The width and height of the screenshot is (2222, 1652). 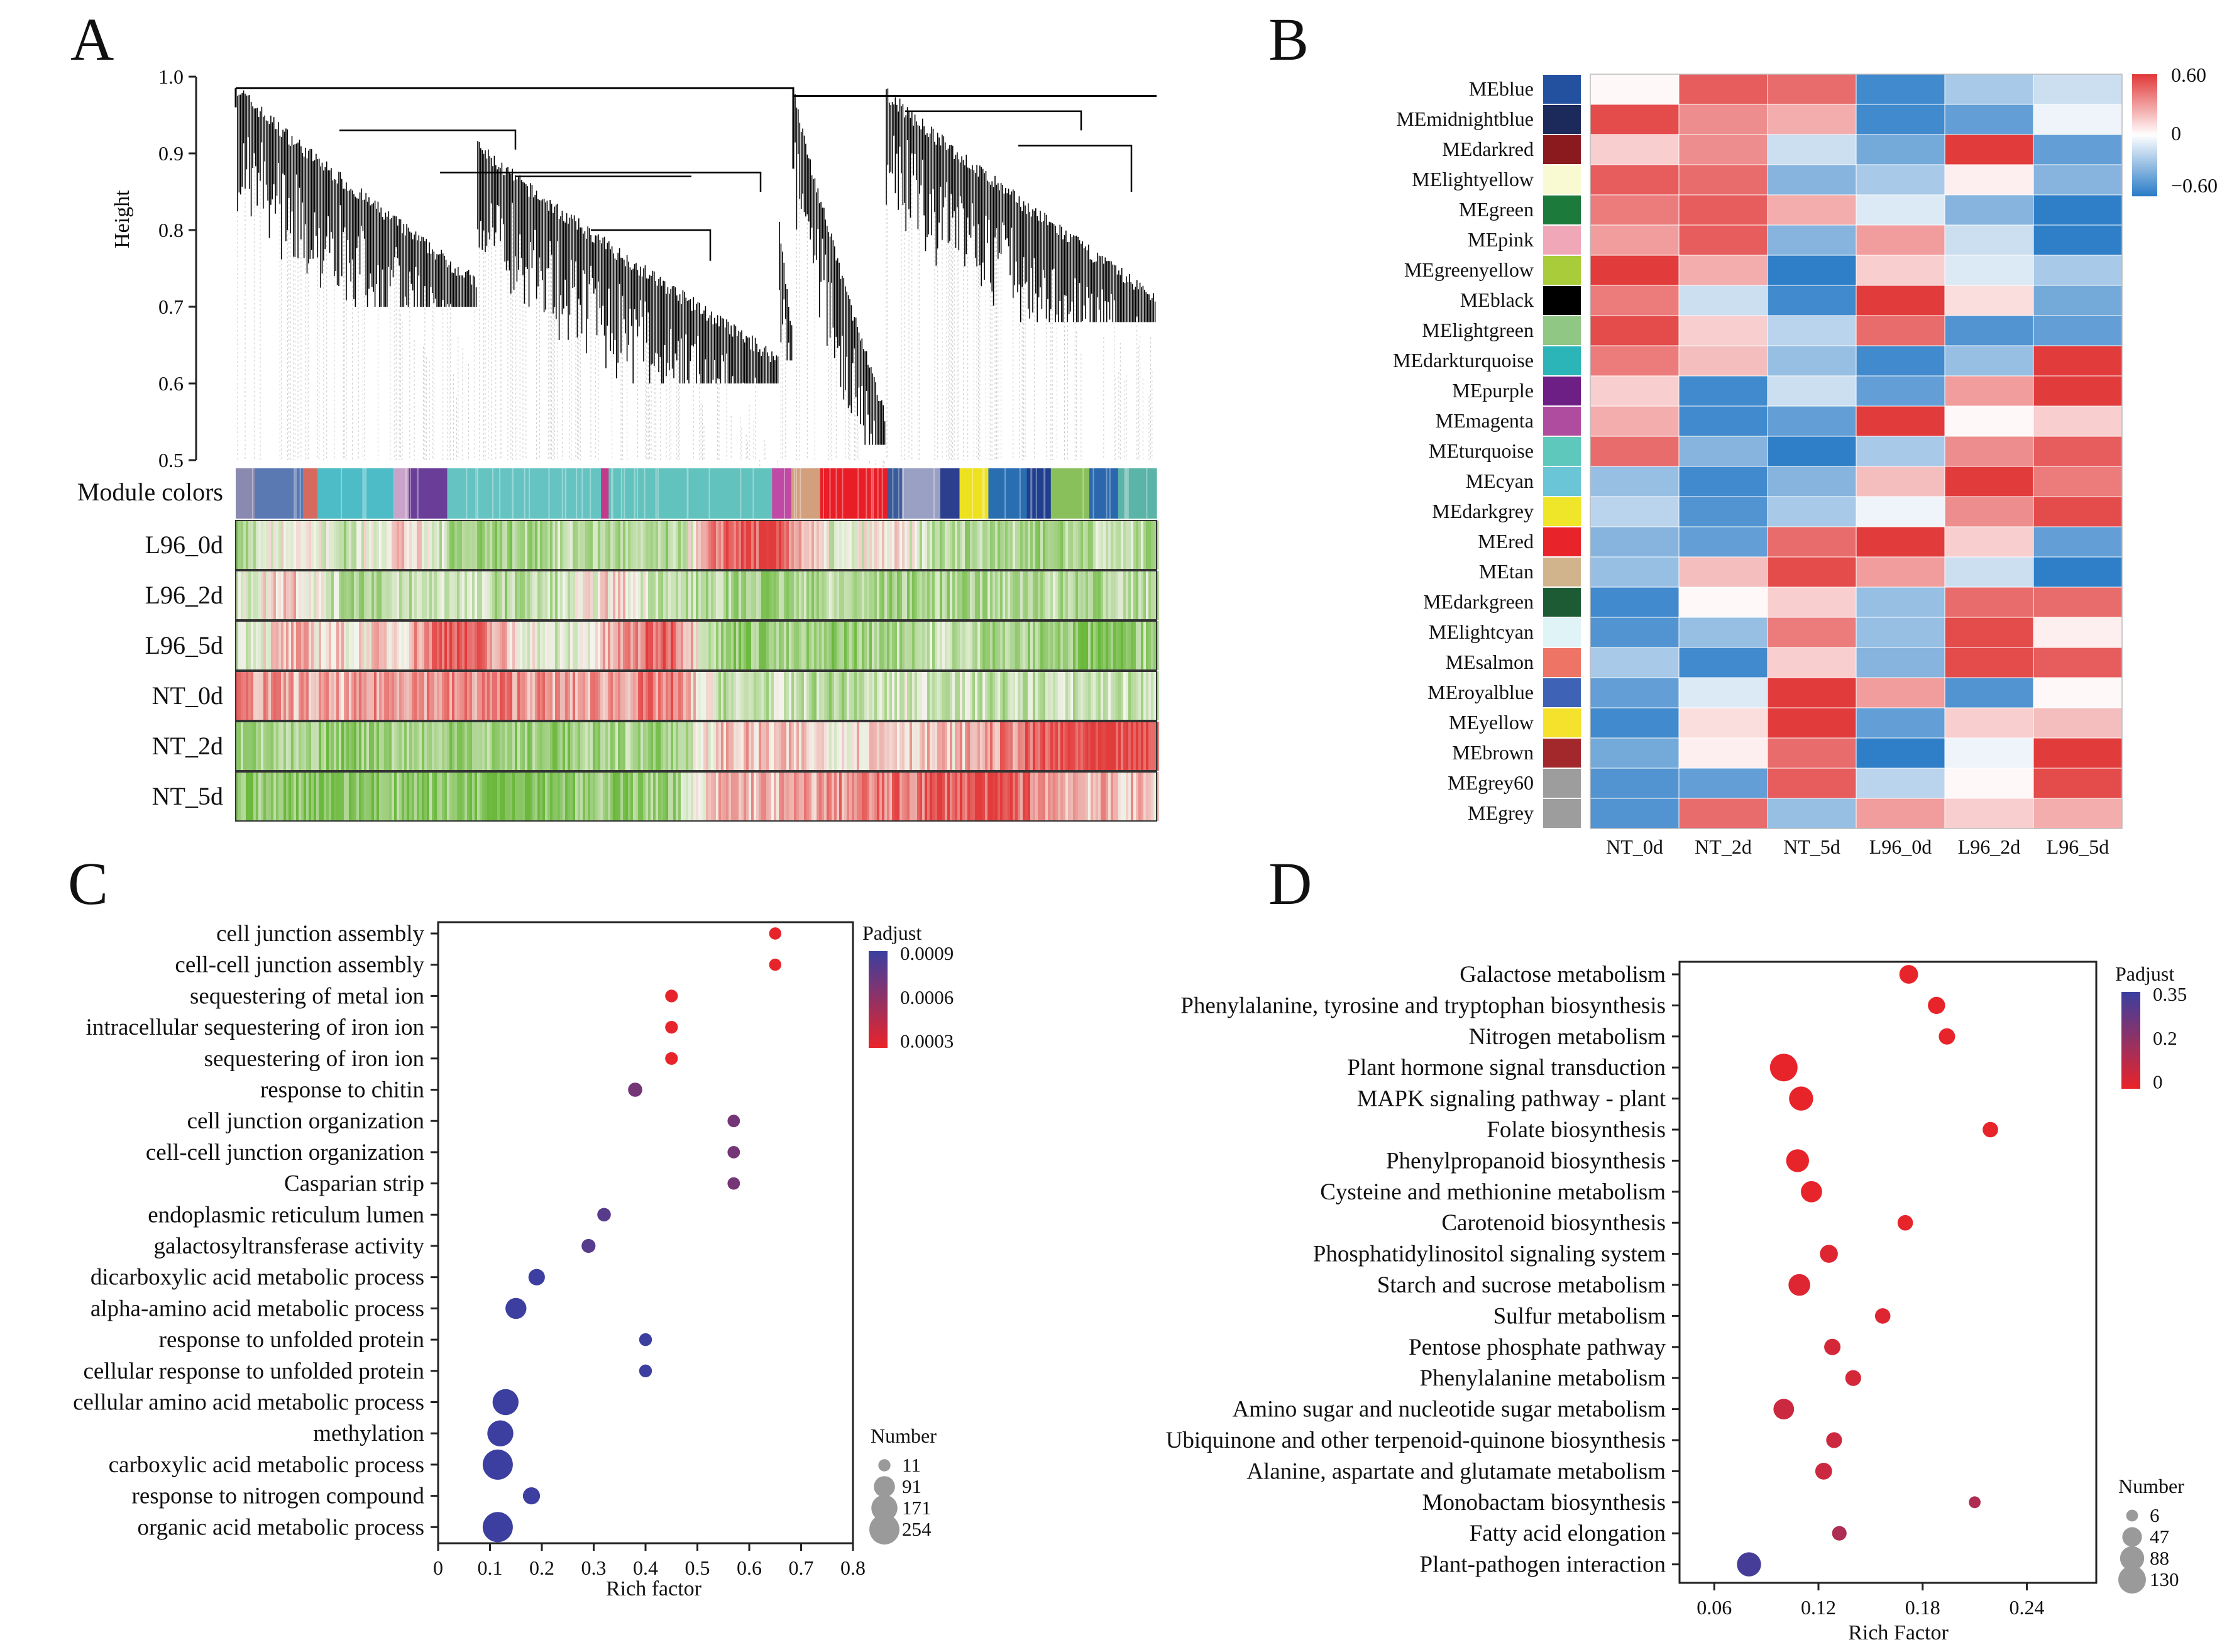 What do you see at coordinates (187, 695) in the screenshot?
I see `panel-a-row-label: NT_0d` at bounding box center [187, 695].